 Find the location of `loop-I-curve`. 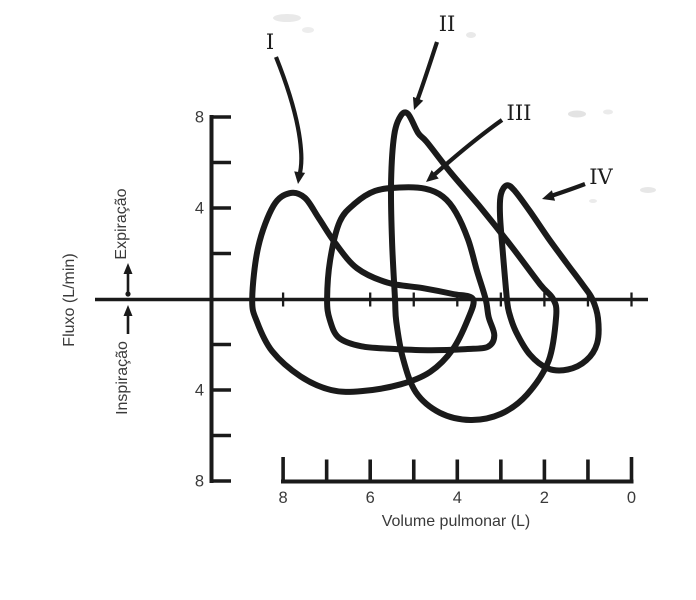

loop-I-curve is located at coordinates (363, 292).